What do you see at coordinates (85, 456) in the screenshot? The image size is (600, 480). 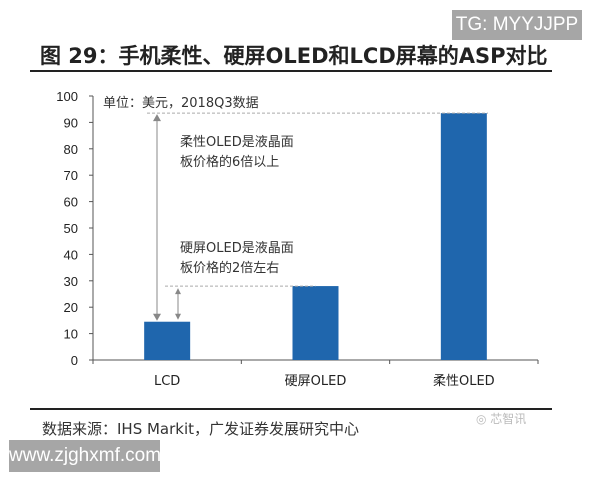 I see `watermark-bottom: www.zjghxmf.com` at bounding box center [85, 456].